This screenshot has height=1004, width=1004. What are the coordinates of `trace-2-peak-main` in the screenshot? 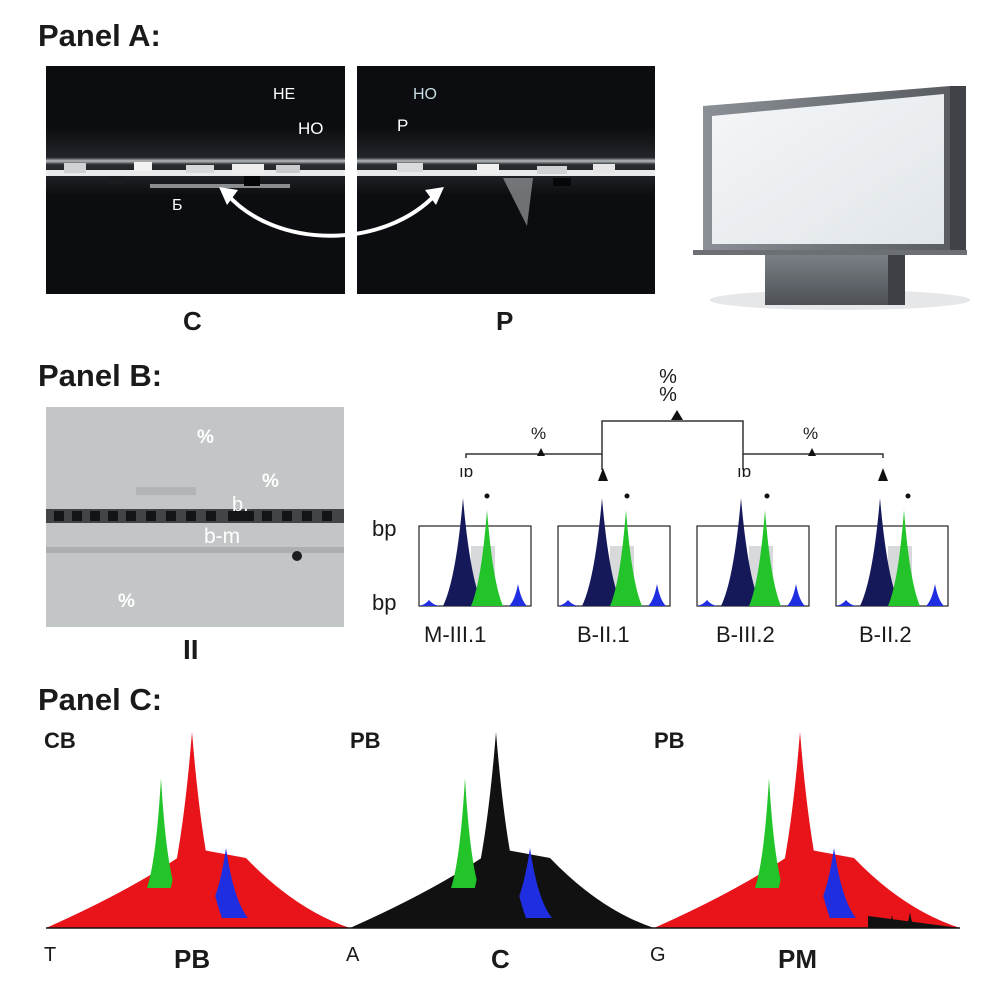 It's located at (496, 830).